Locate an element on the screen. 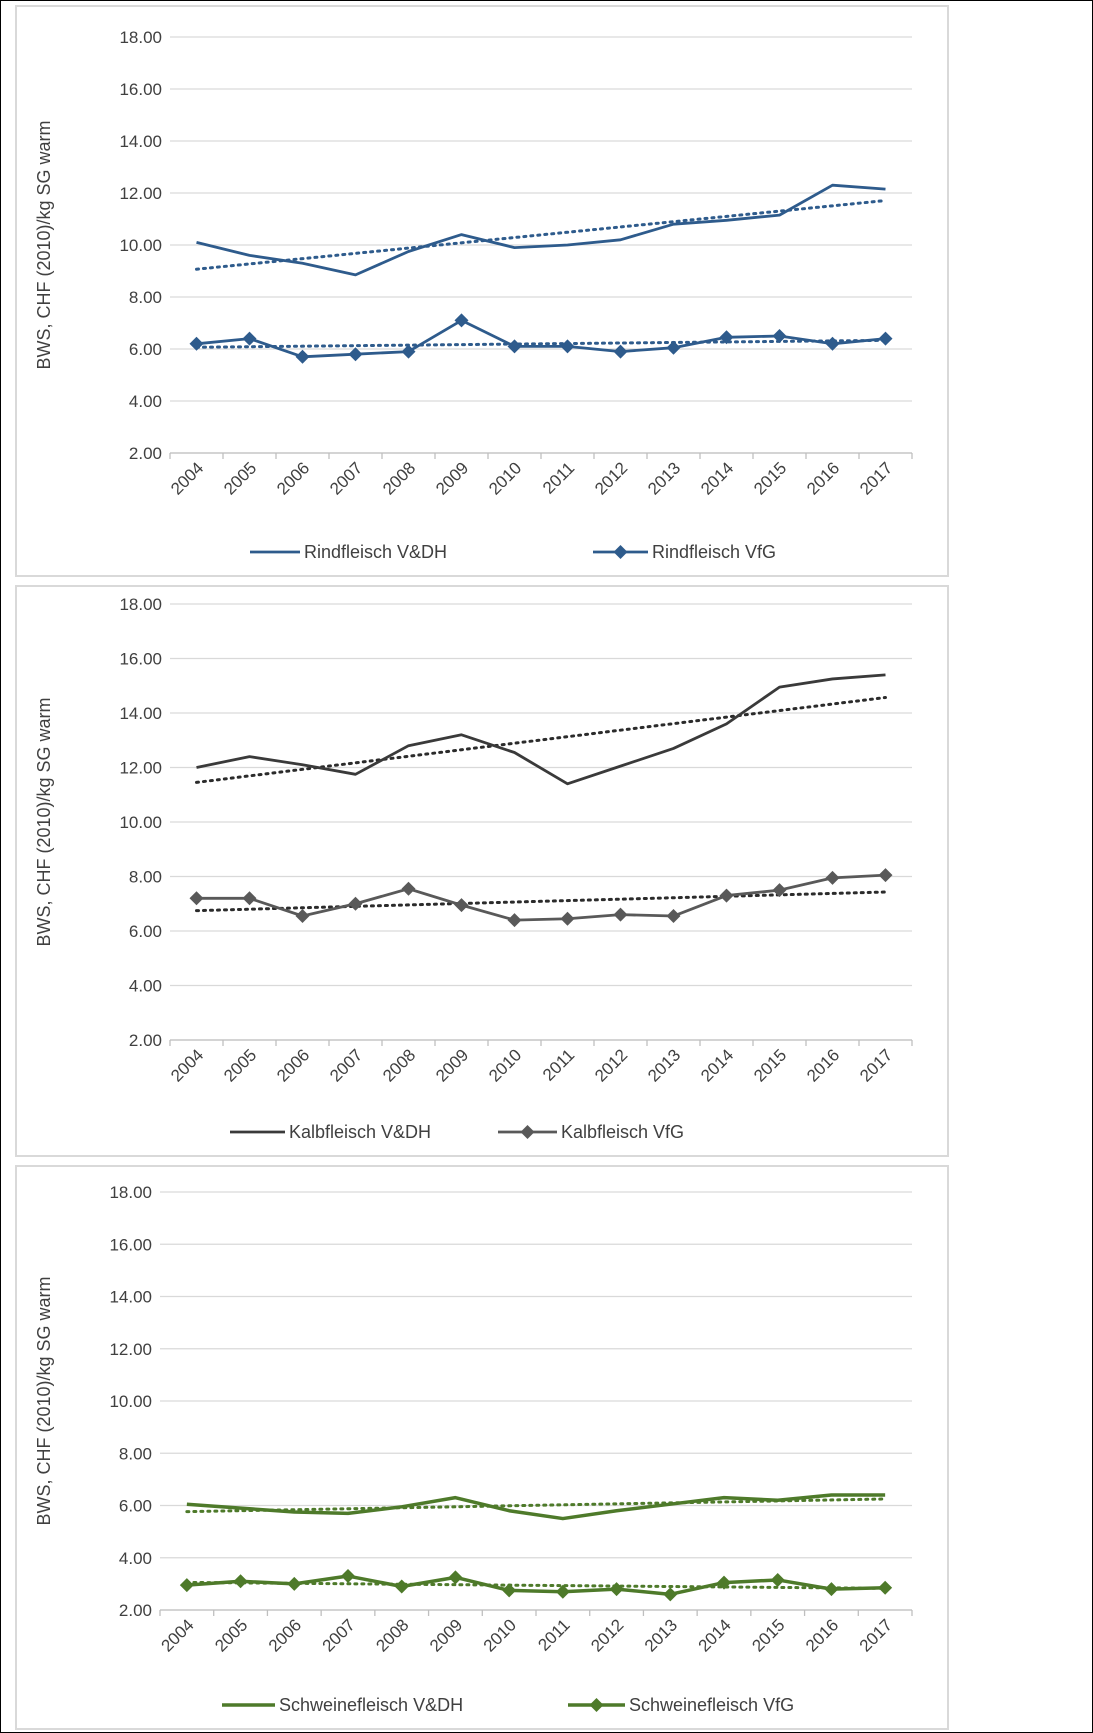 This screenshot has width=1093, height=1733. legend-label: Rindfleisch VfG is located at coordinates (714, 552).